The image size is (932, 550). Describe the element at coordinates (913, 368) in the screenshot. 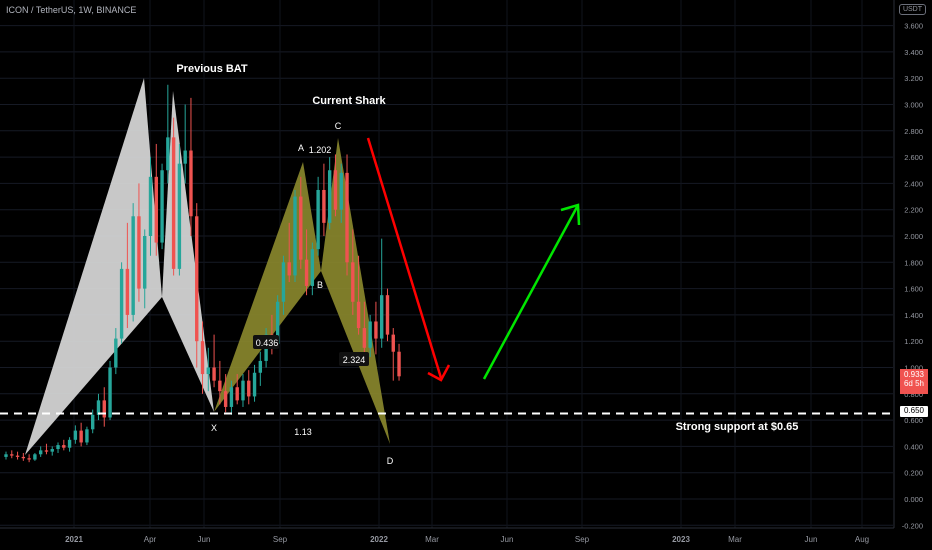

I see `y-tick-label: 1.000` at that location.